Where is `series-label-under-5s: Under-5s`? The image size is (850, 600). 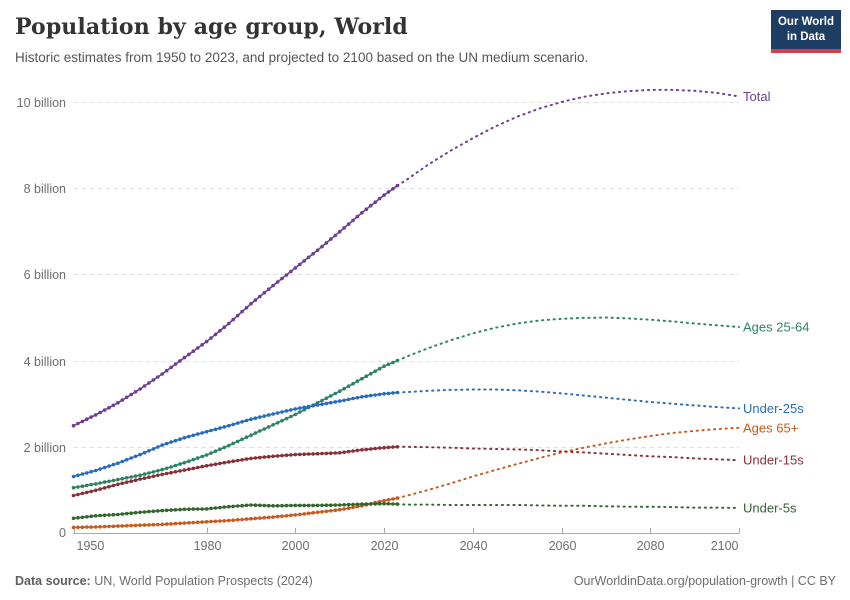 series-label-under-5s: Under-5s is located at coordinates (770, 508).